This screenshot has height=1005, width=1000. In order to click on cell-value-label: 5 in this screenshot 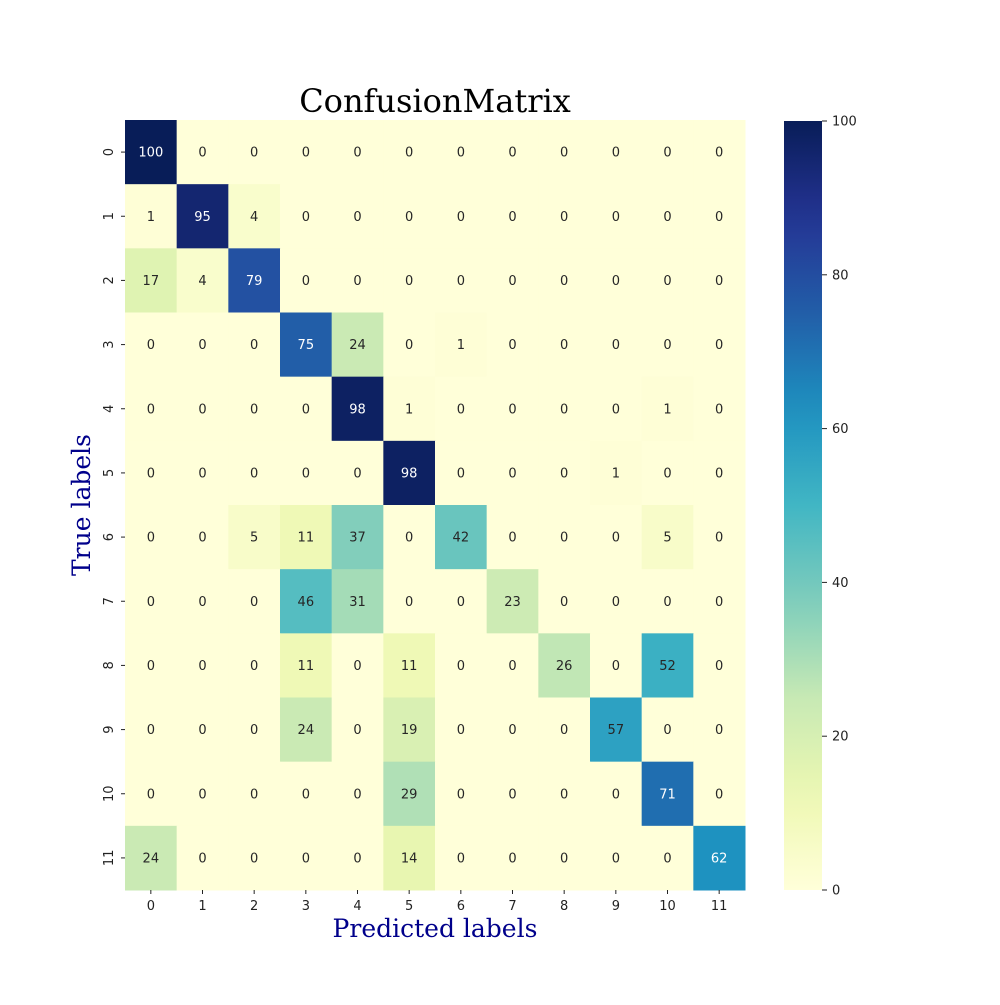, I will do `click(667, 538)`.